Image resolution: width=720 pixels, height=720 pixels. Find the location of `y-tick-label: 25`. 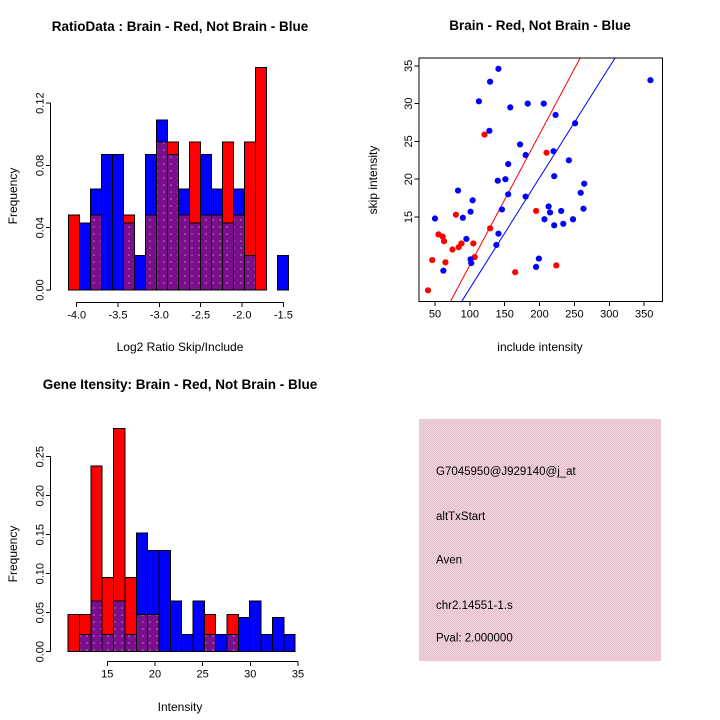

y-tick-label: 25 is located at coordinates (409, 141).